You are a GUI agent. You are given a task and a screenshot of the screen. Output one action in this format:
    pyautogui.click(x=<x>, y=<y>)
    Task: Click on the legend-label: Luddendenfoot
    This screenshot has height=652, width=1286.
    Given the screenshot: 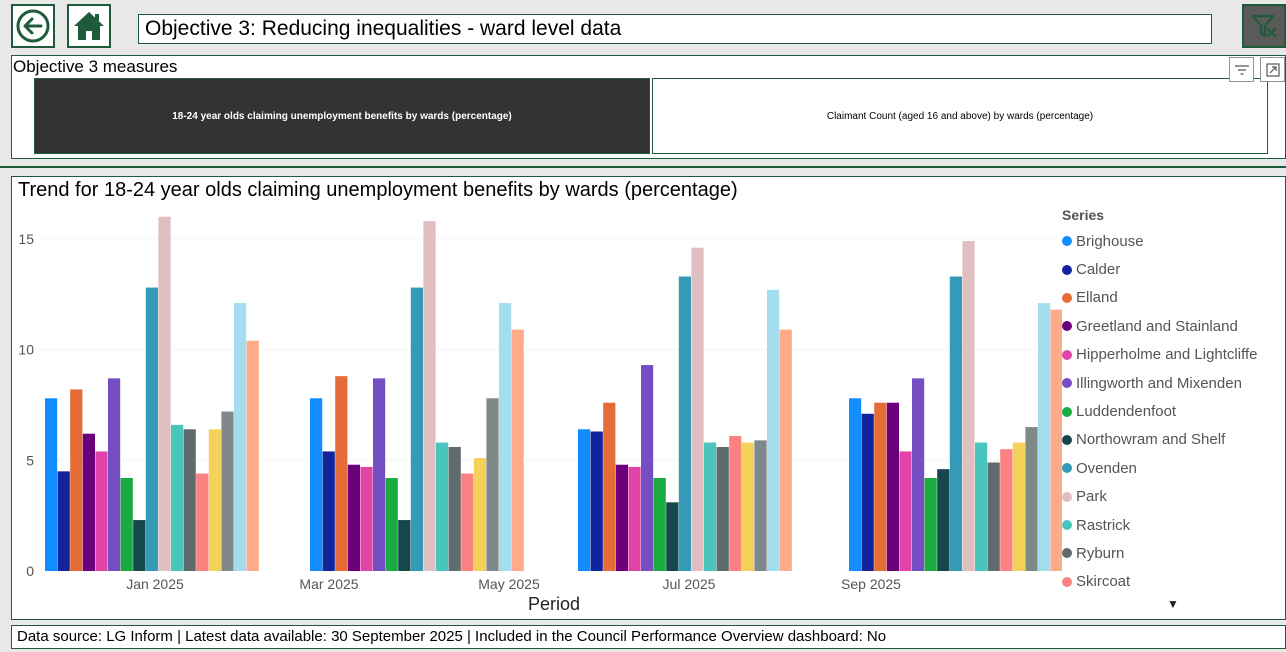 What is the action you would take?
    pyautogui.click(x=1126, y=412)
    